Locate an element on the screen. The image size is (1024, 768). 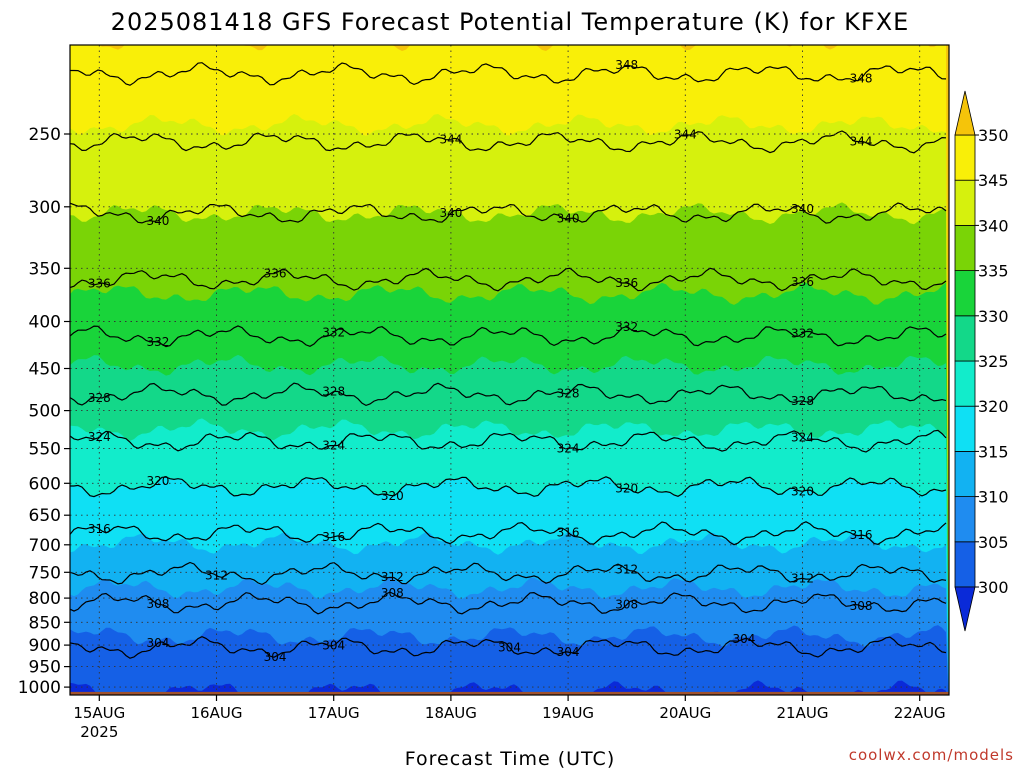
x-tick-label: 22AUG is located at coordinates (920, 713).